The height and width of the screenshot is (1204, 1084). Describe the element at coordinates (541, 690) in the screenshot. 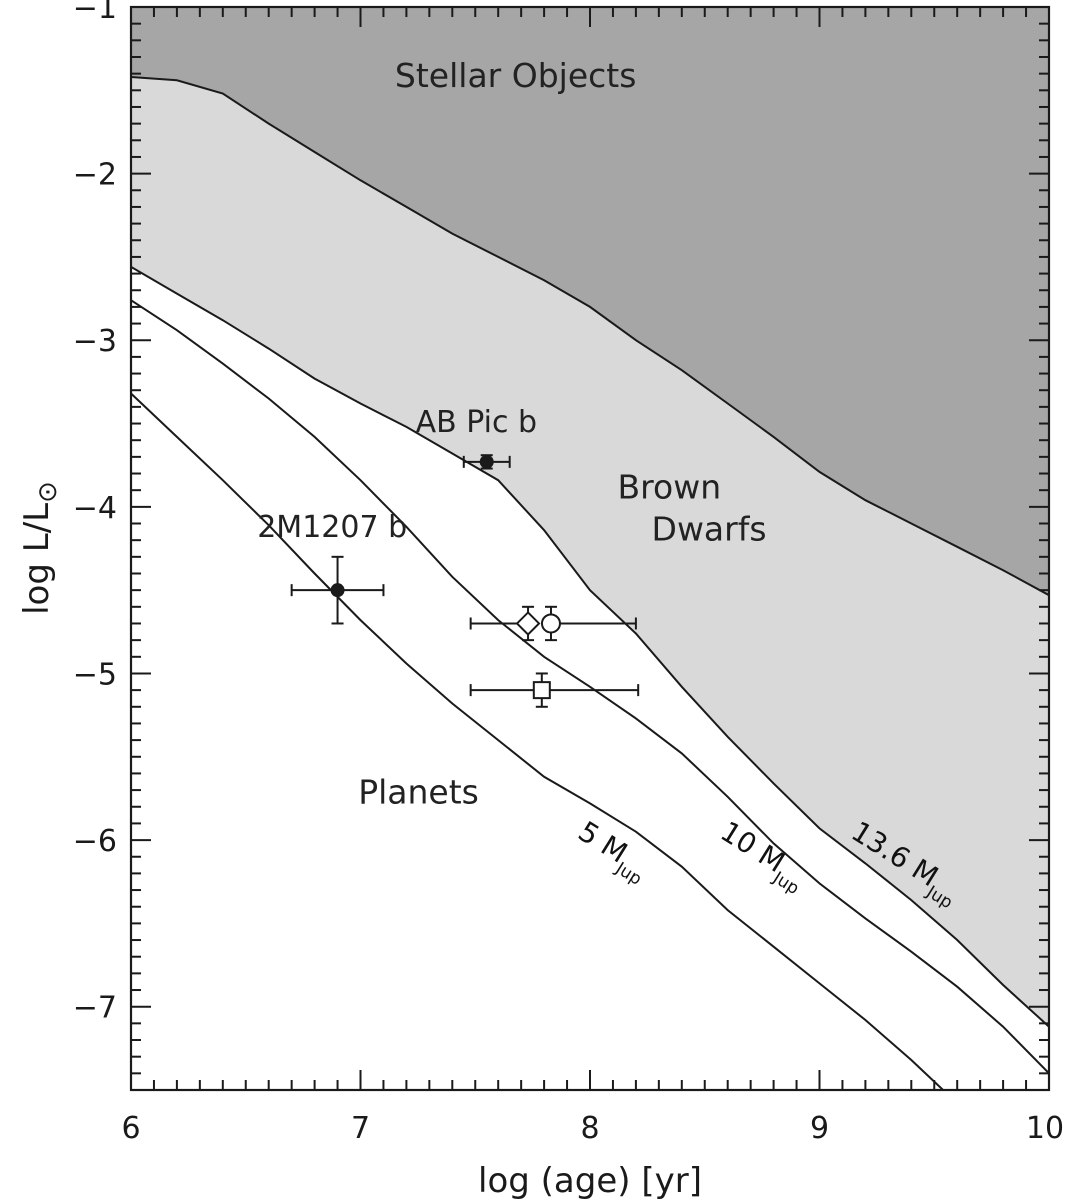

I see `open-square-marker` at that location.